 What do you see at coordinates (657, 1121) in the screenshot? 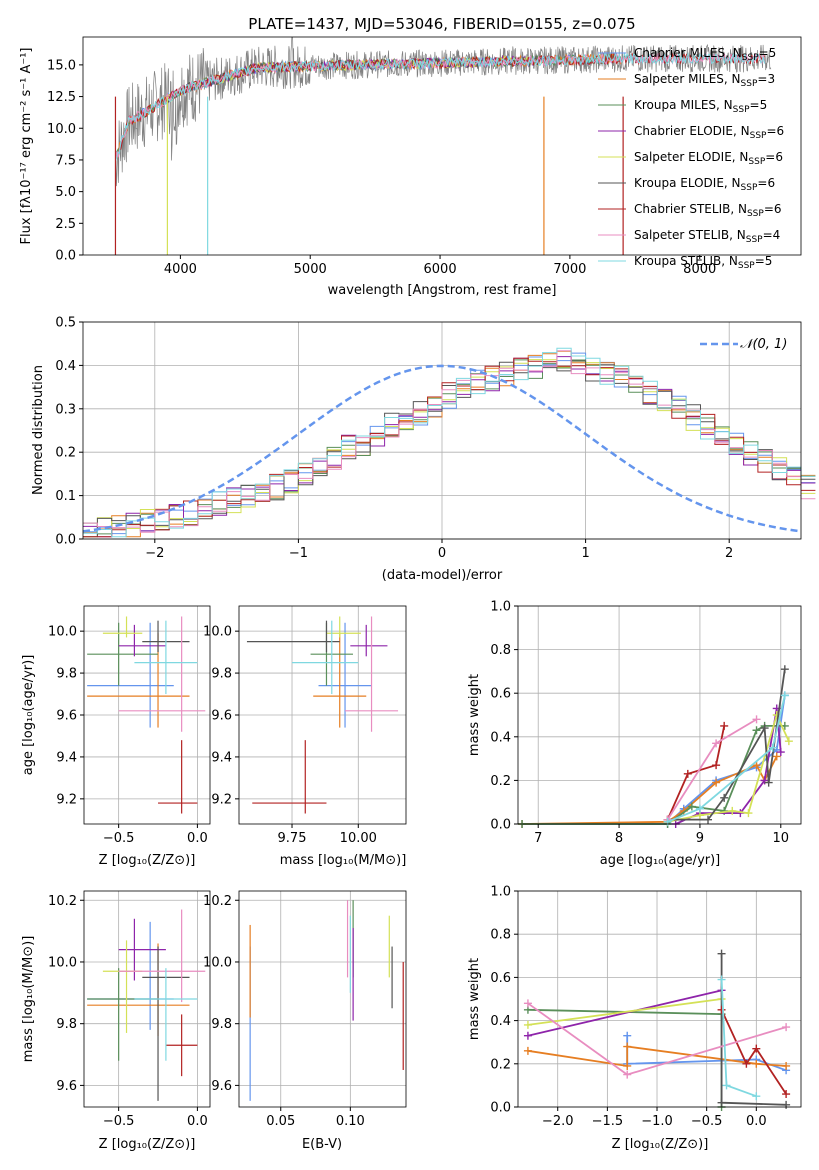
I see `x-tick-label: −1.0` at bounding box center [657, 1121].